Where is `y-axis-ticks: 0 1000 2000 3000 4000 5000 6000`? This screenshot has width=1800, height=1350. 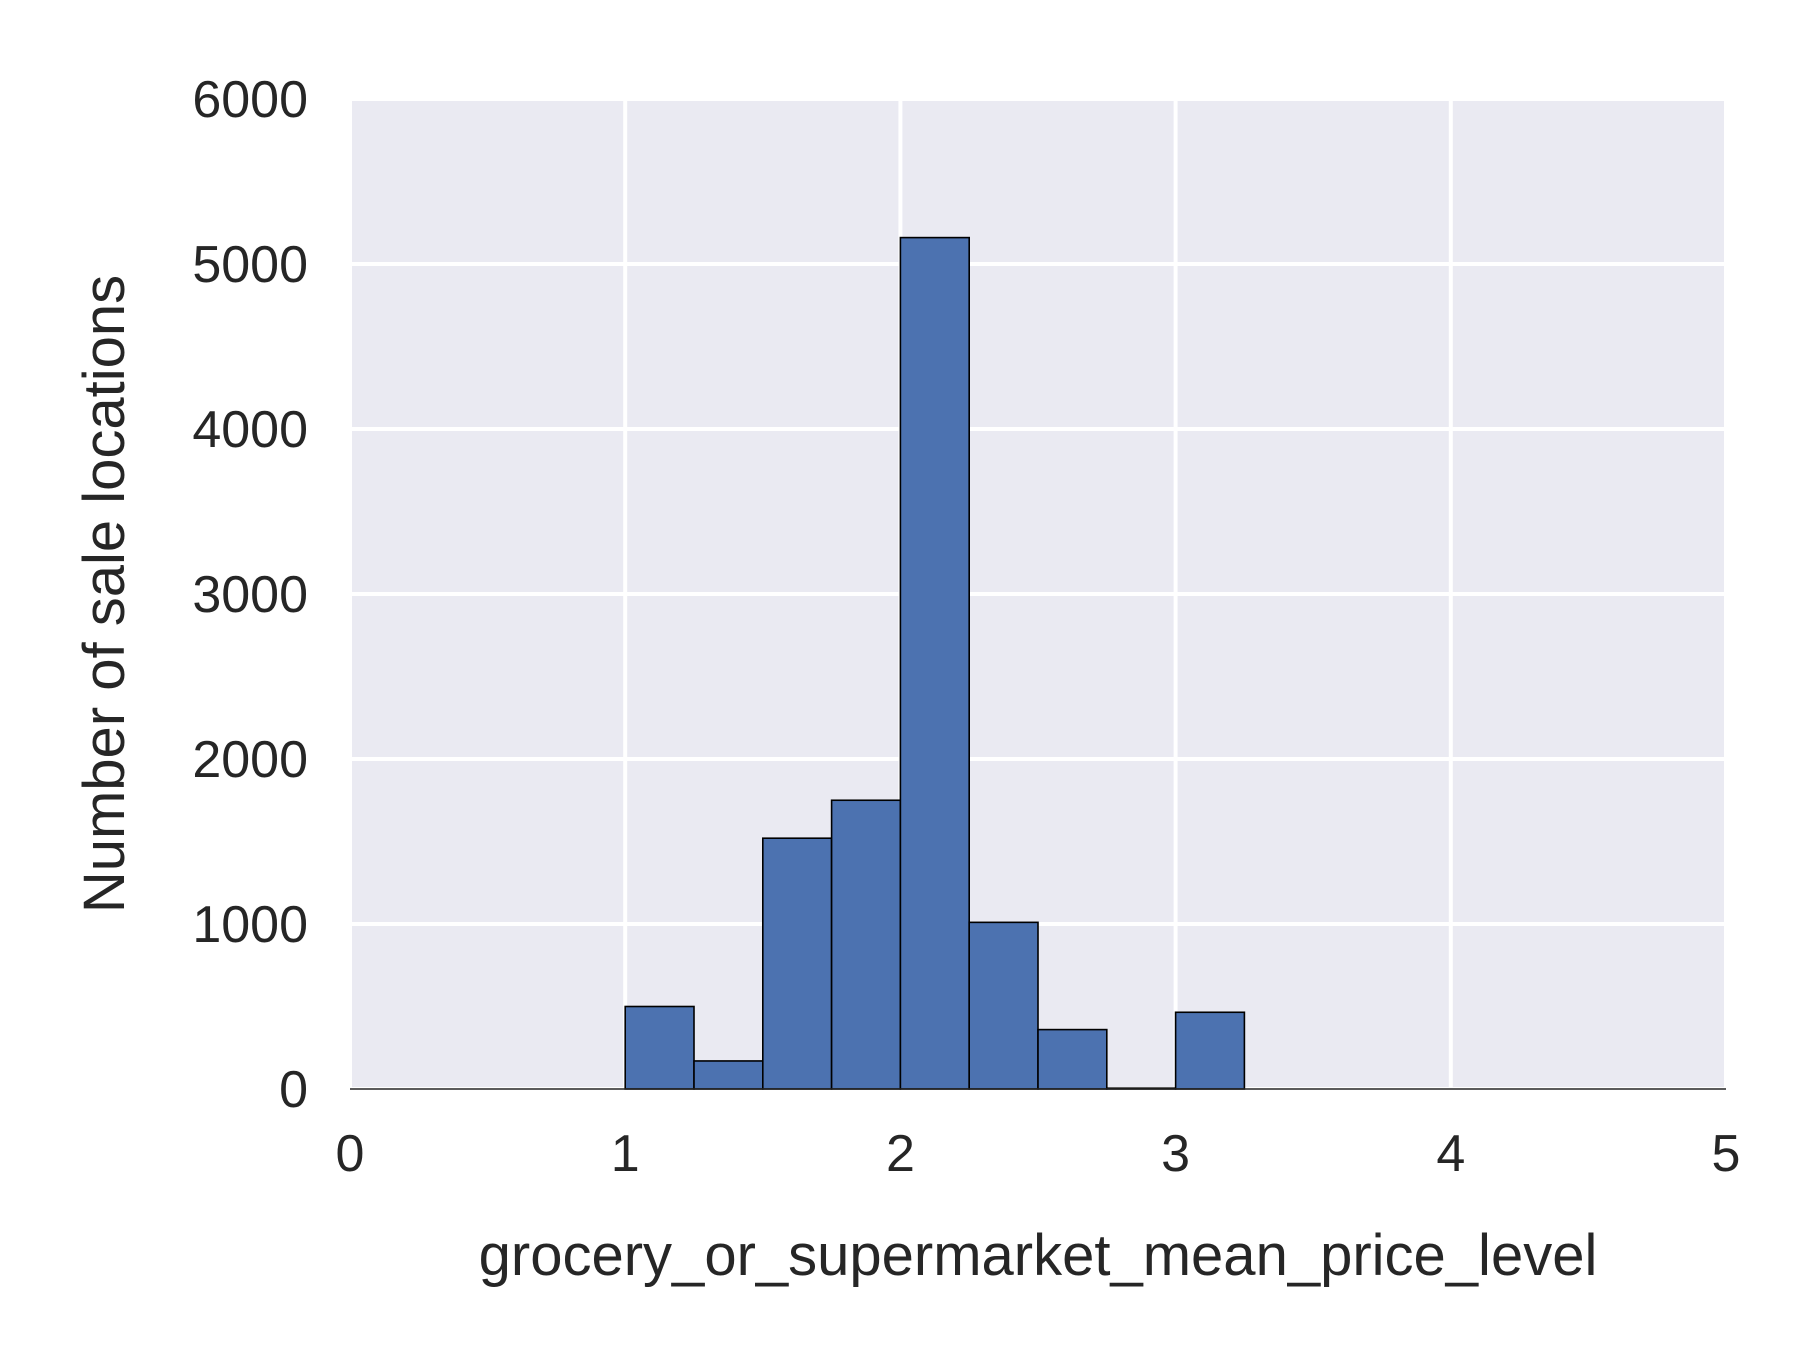
y-axis-ticks: 0 1000 2000 3000 4000 5000 6000 is located at coordinates (250, 595).